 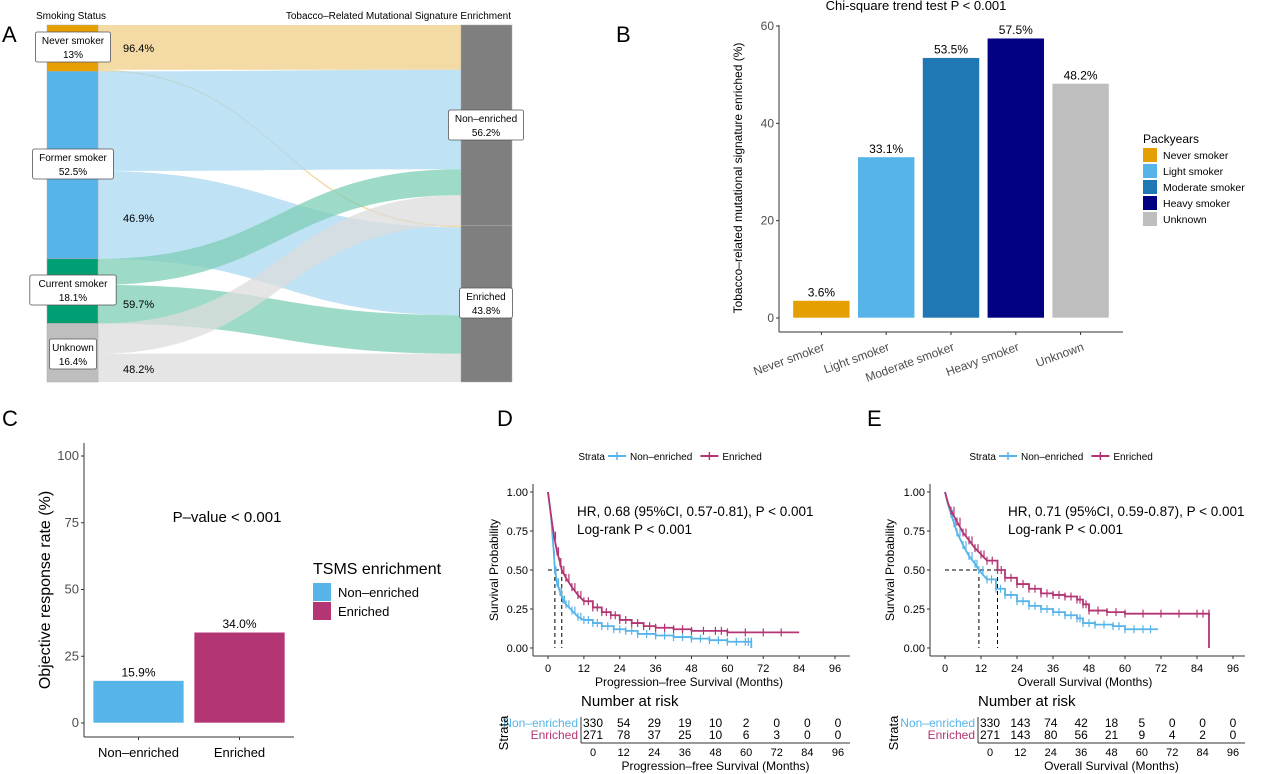 What do you see at coordinates (138, 305) in the screenshot?
I see `sankey-flow-pct-label: 59.7%` at bounding box center [138, 305].